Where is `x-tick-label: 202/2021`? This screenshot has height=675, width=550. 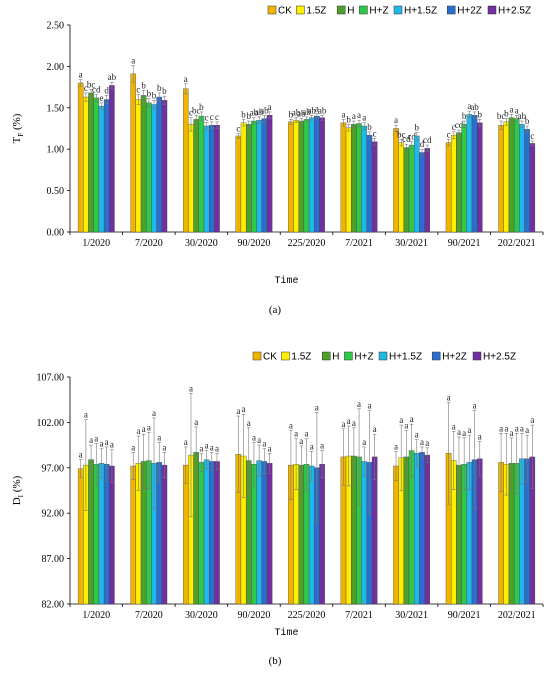
x-tick-label: 202/2021 is located at coordinates (517, 615).